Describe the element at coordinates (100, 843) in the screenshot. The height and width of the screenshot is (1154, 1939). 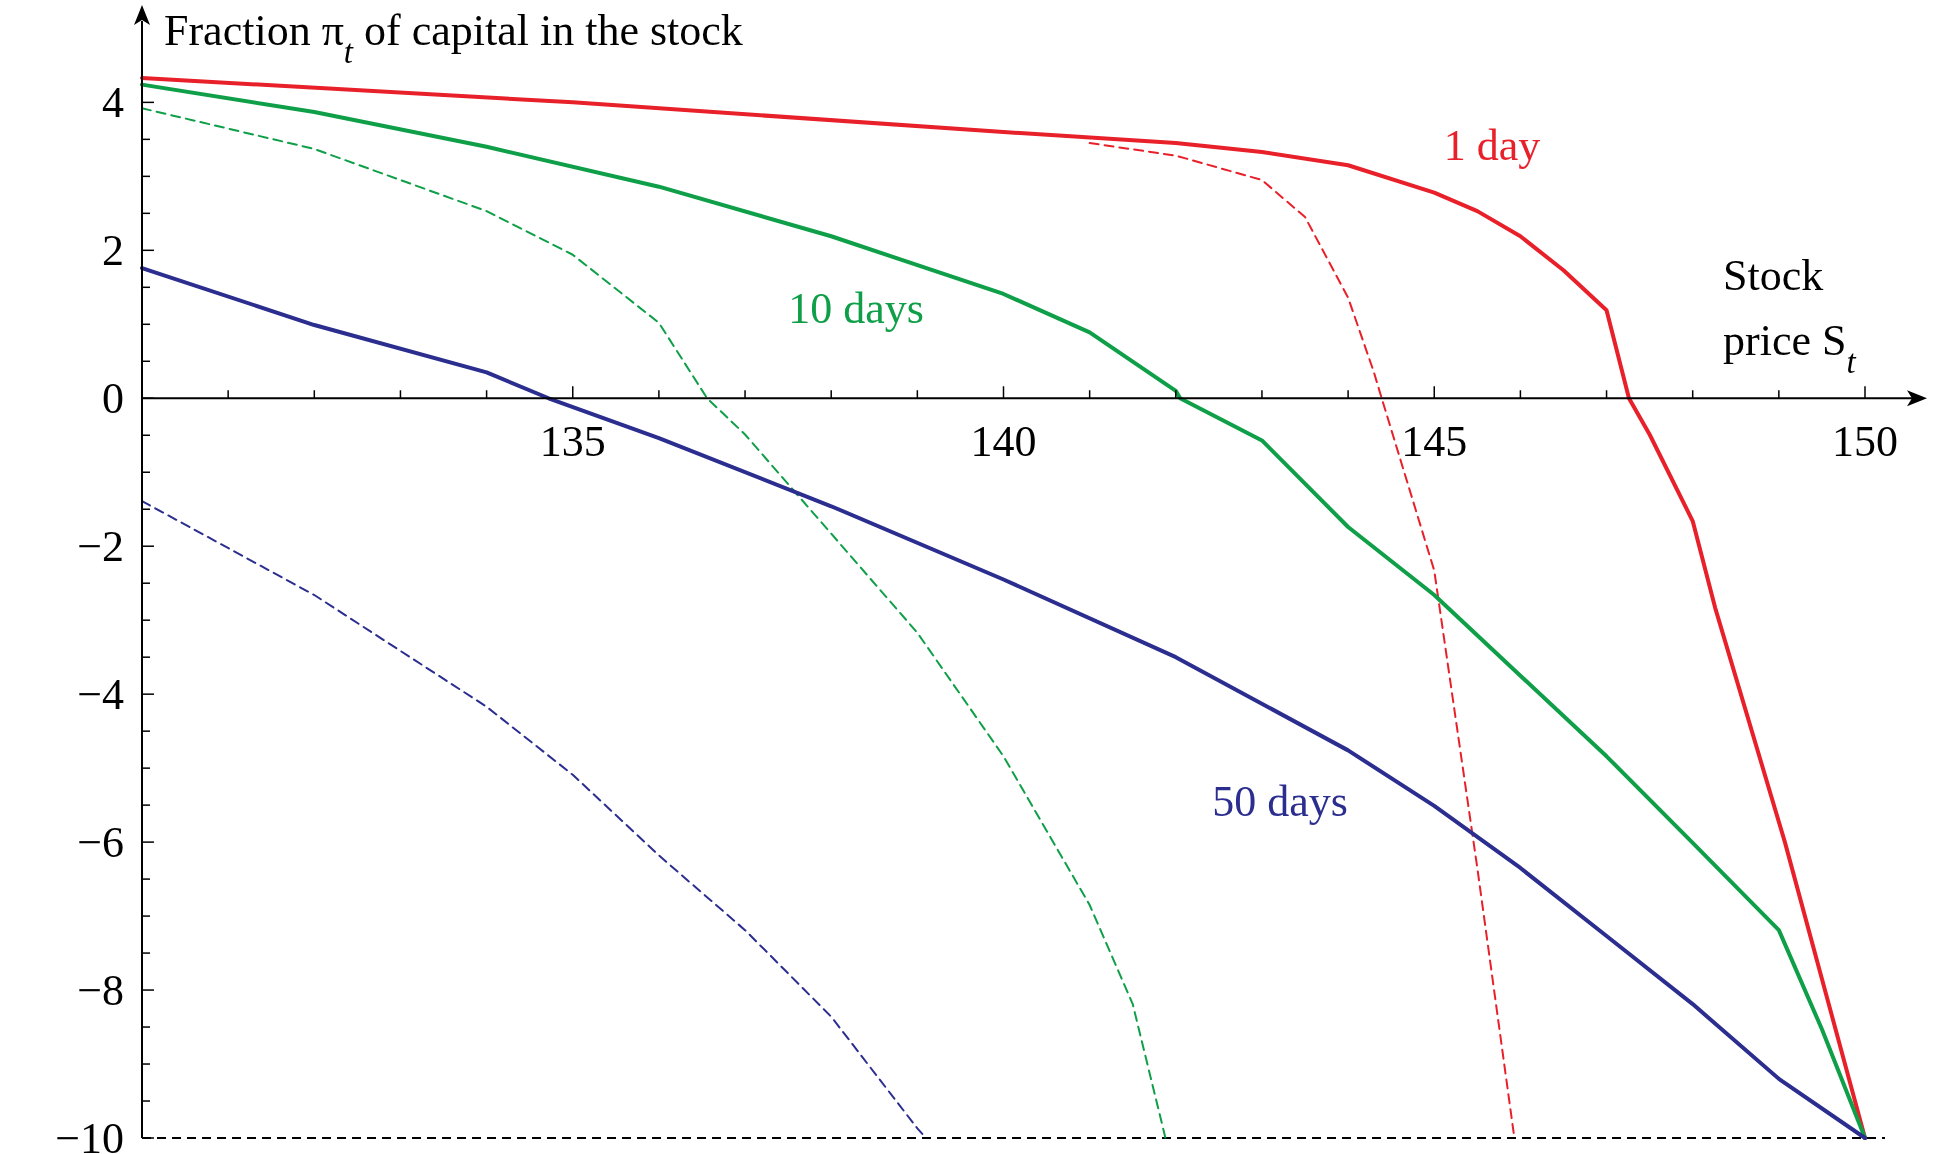
I see `y-tick-label: −6` at that location.